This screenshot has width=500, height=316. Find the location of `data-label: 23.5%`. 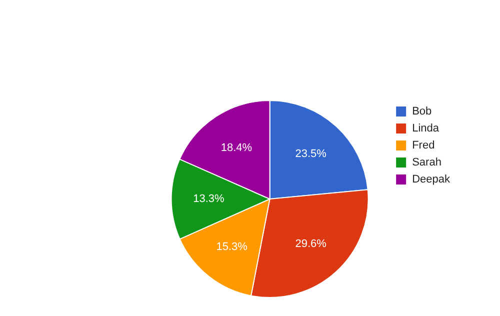

data-label: 23.5% is located at coordinates (311, 154).